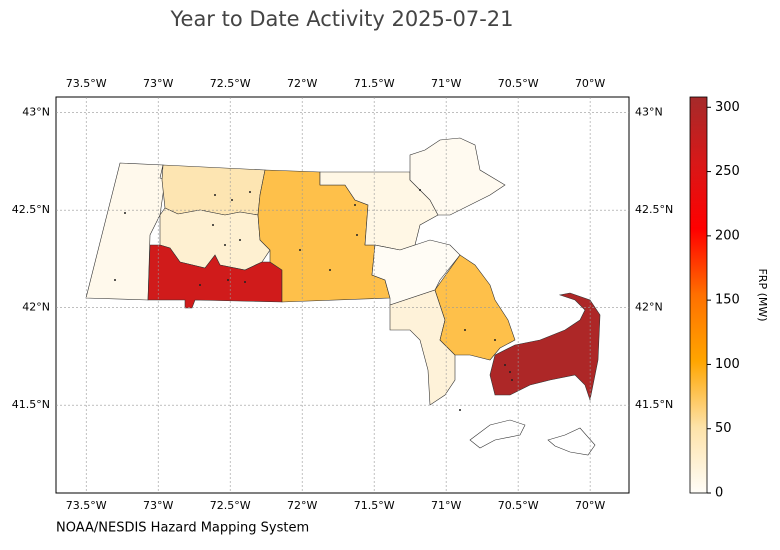 This screenshot has width=780, height=550. What do you see at coordinates (727, 364) in the screenshot?
I see `colorbar-tick-label: 100` at bounding box center [727, 364].